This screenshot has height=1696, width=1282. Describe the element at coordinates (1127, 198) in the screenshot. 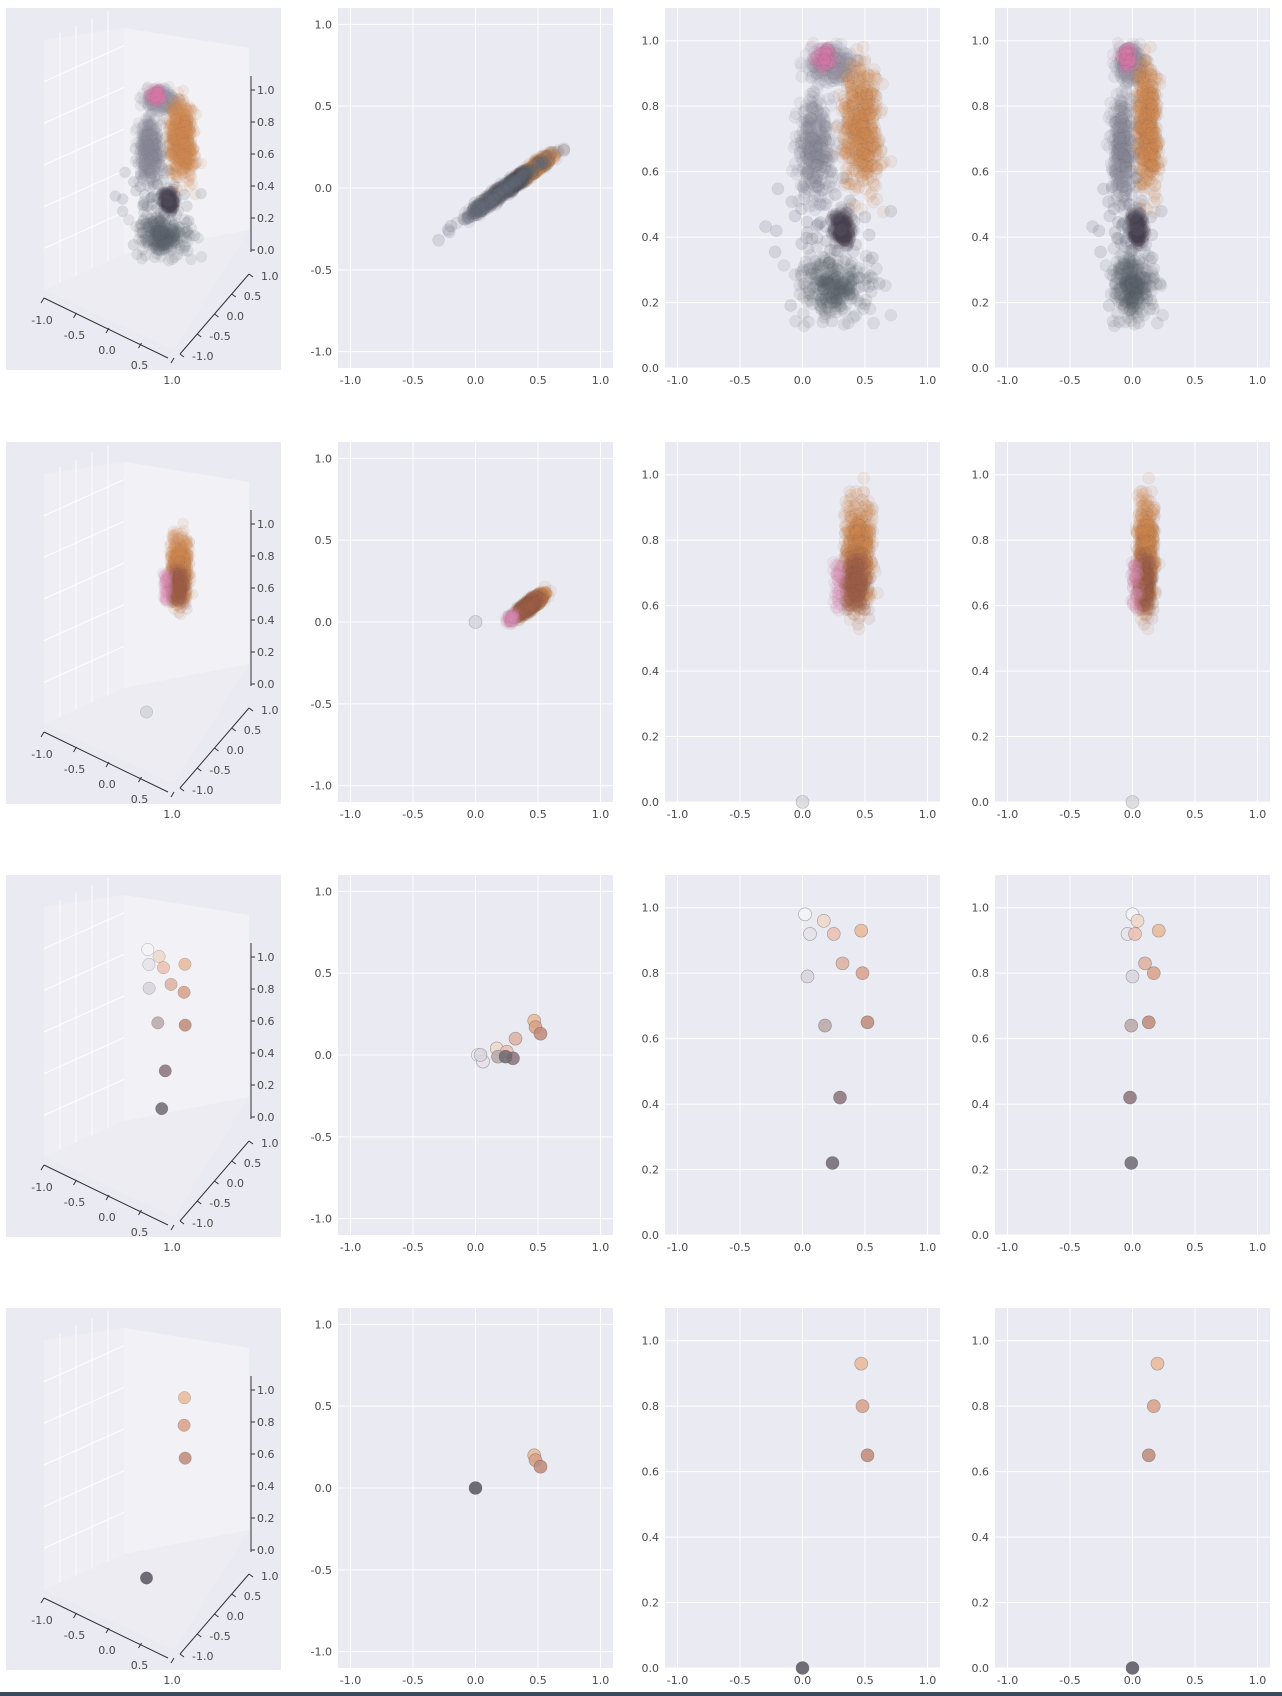

I see `panel-r1-c4: -1.0 -0.5 0.0 0.5 1.0 1.0 0.8 0.6 0.4 0.2 0.0` at that location.